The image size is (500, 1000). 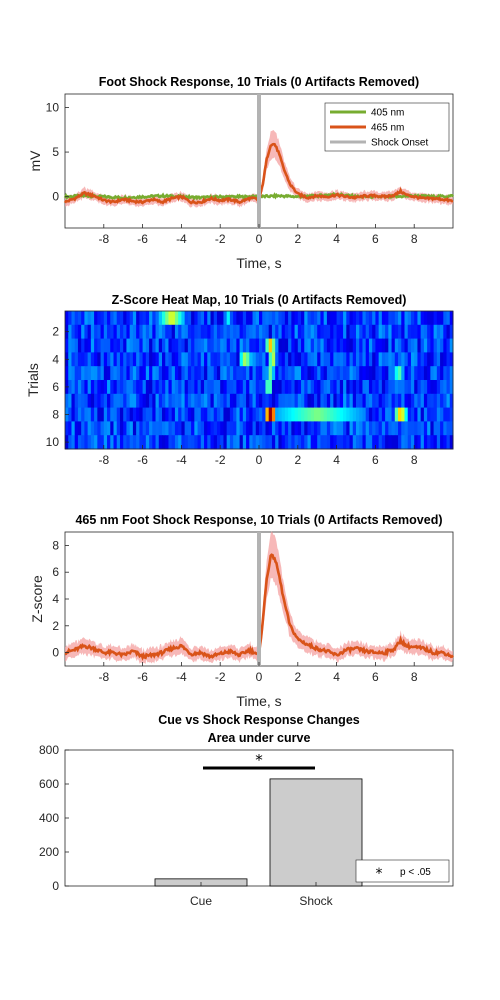 I want to click on bar-shock, so click(x=316, y=832).